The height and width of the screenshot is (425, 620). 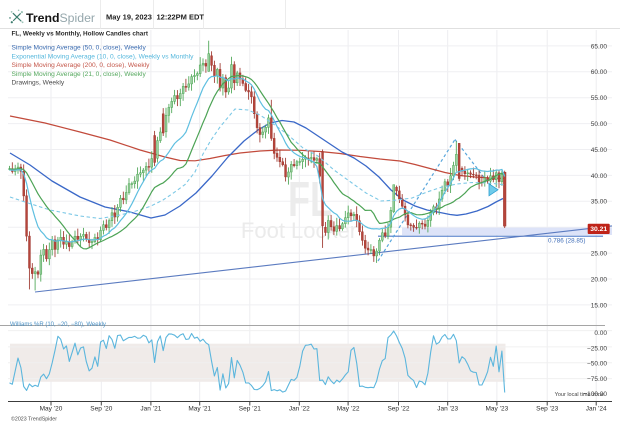 What do you see at coordinates (250, 409) in the screenshot?
I see `svg-text: Sep ’21` at bounding box center [250, 409].